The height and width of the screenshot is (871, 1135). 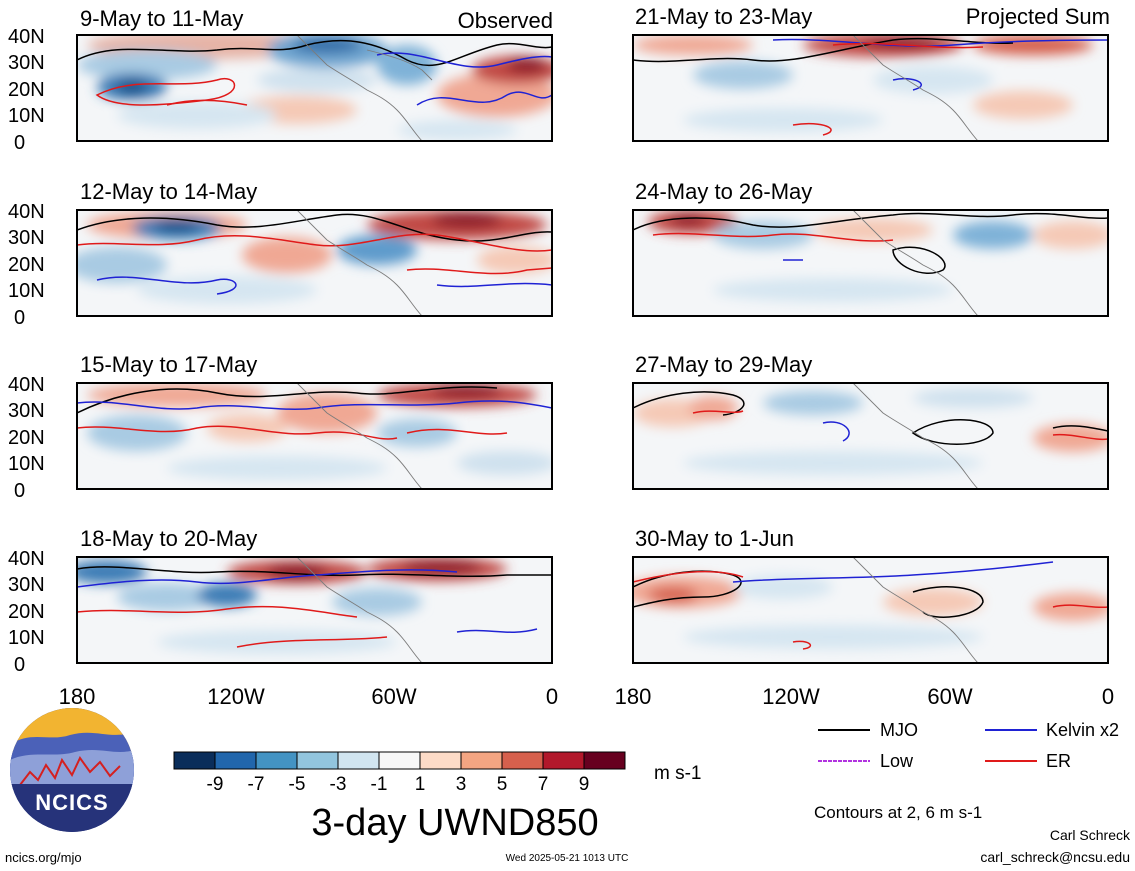 I want to click on colorbar-units: m s-1, so click(x=678, y=773).